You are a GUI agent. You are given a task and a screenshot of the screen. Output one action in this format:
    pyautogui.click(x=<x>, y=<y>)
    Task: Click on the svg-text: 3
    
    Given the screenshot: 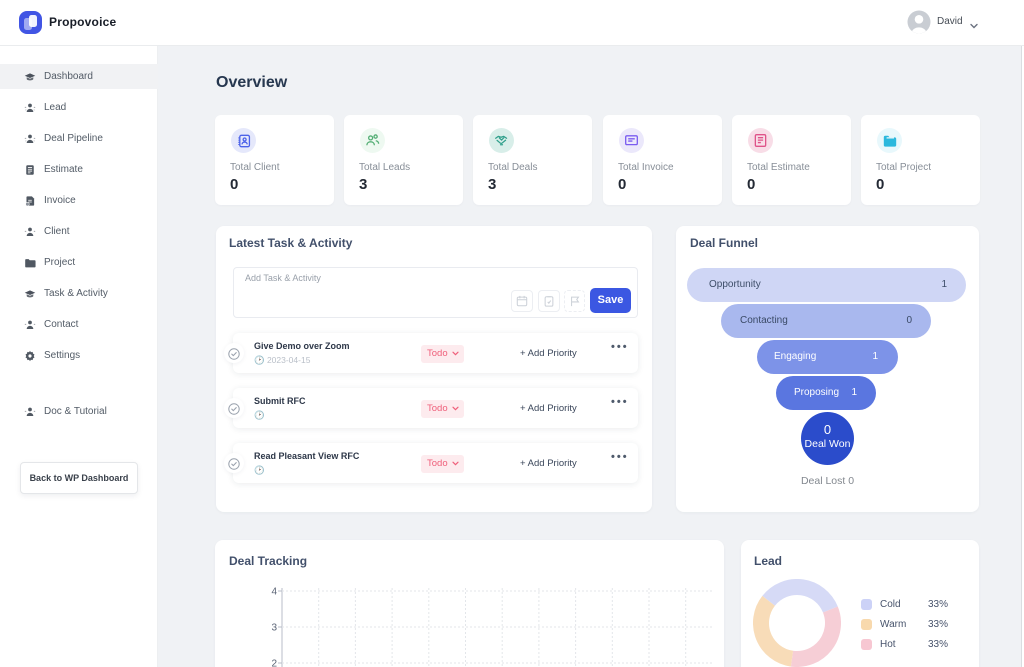 What is the action you would take?
    pyautogui.click(x=274, y=628)
    